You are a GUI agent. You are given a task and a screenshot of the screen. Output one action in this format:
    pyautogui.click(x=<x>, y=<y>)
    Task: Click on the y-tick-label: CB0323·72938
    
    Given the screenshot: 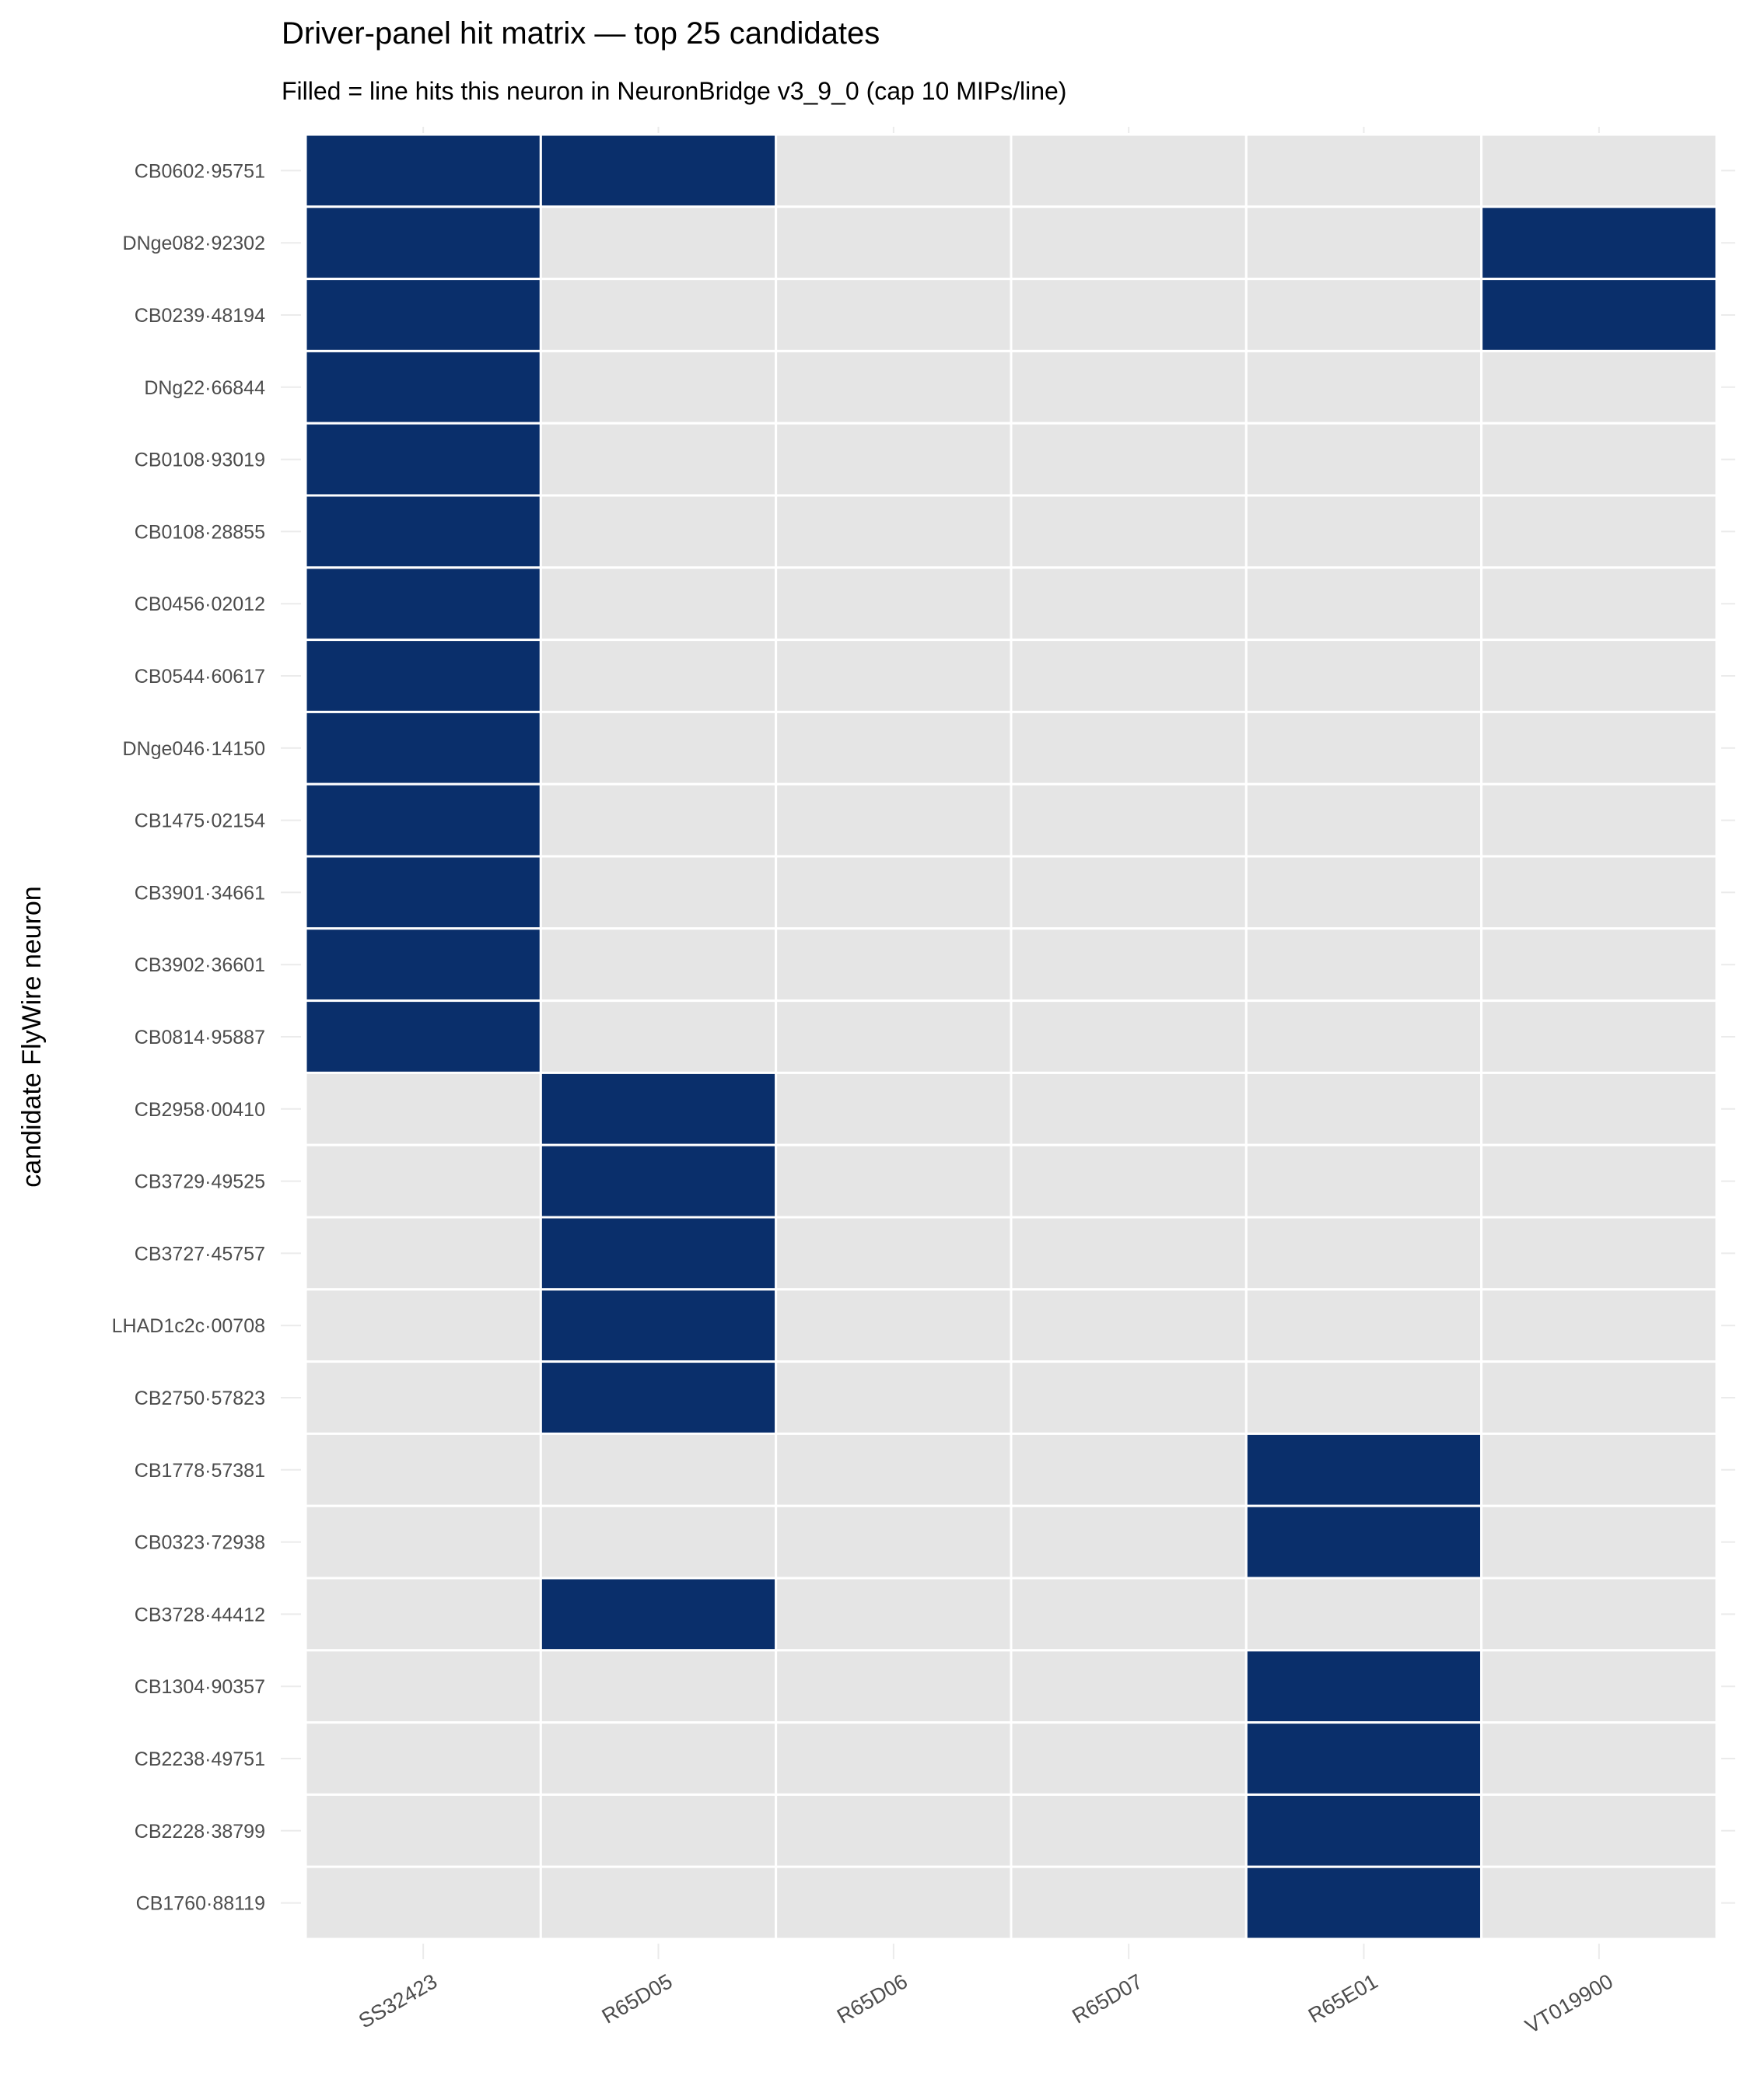 What is the action you would take?
    pyautogui.click(x=200, y=1543)
    